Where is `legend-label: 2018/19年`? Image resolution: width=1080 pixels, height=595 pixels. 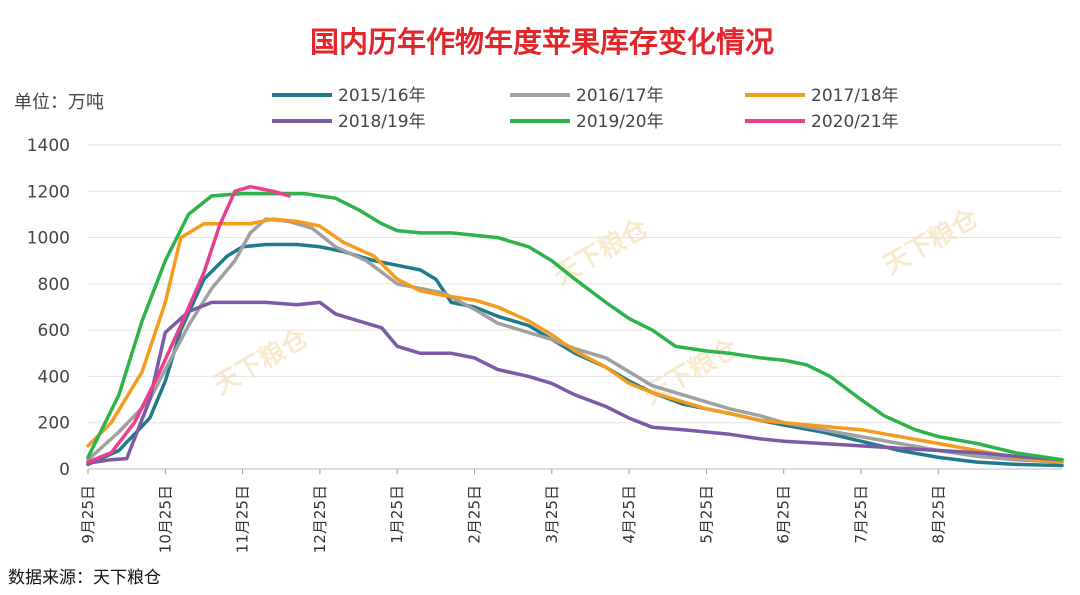
legend-label: 2018/19年 is located at coordinates (382, 122).